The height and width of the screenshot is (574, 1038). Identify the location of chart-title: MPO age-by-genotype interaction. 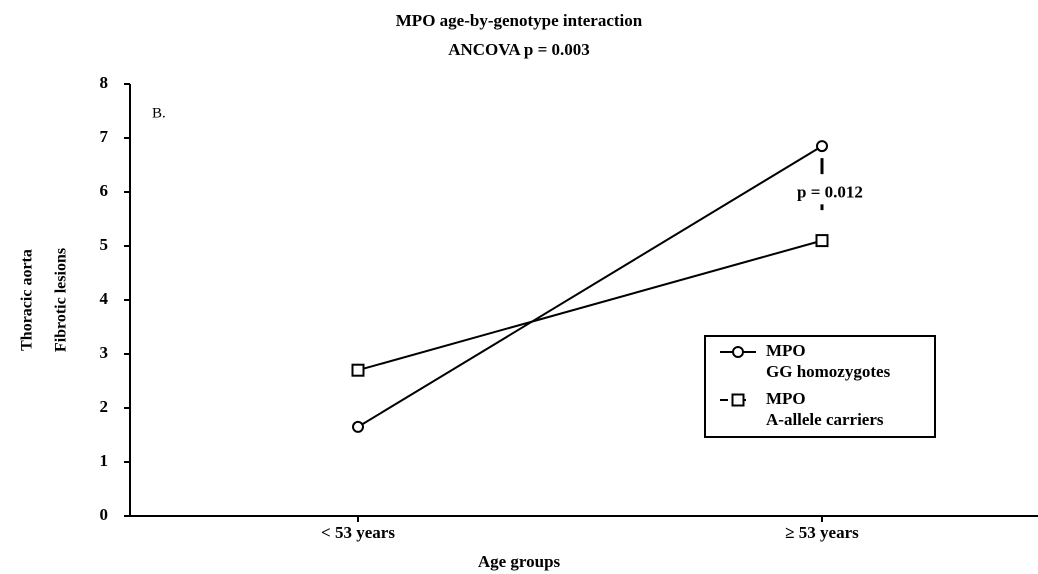
(519, 20).